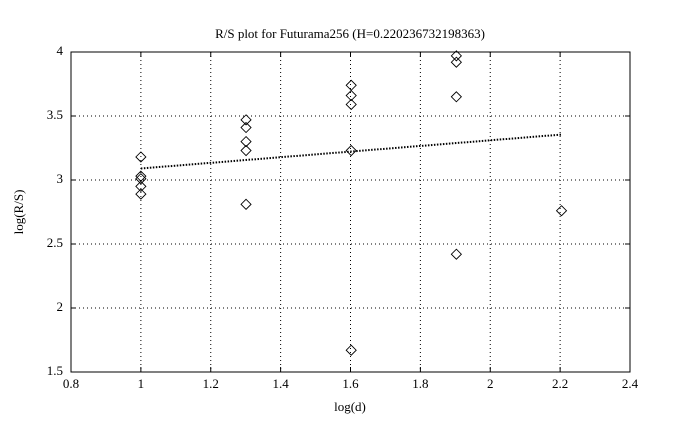  What do you see at coordinates (350, 383) in the screenshot?
I see `x-tick-label: 1.6` at bounding box center [350, 383].